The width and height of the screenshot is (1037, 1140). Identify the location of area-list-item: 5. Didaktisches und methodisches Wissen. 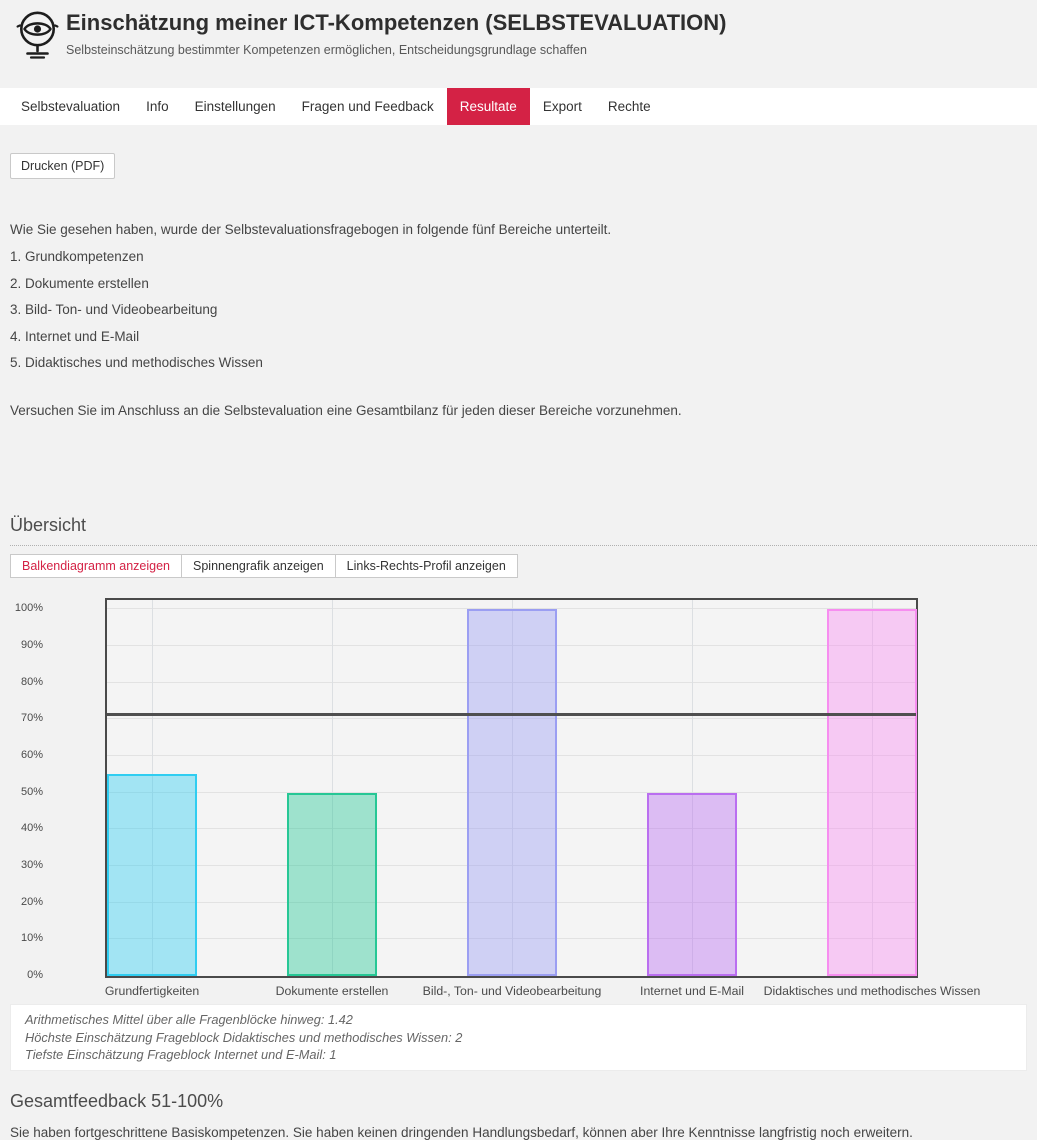
(136, 362).